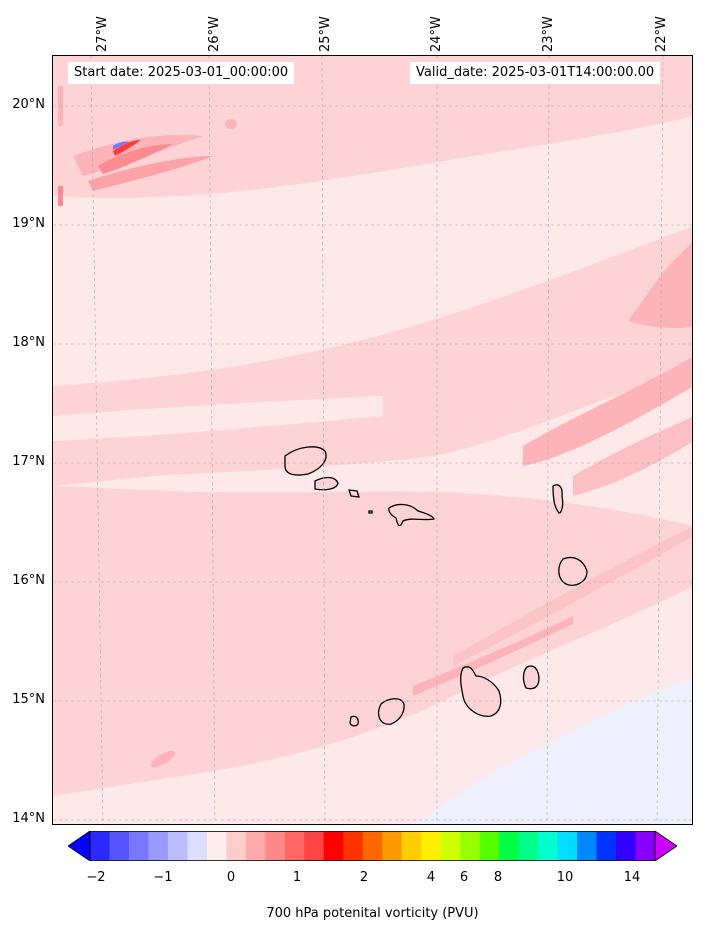  I want to click on start-date-label: Start date: 2025-03-01_00:00:00, so click(181, 73).